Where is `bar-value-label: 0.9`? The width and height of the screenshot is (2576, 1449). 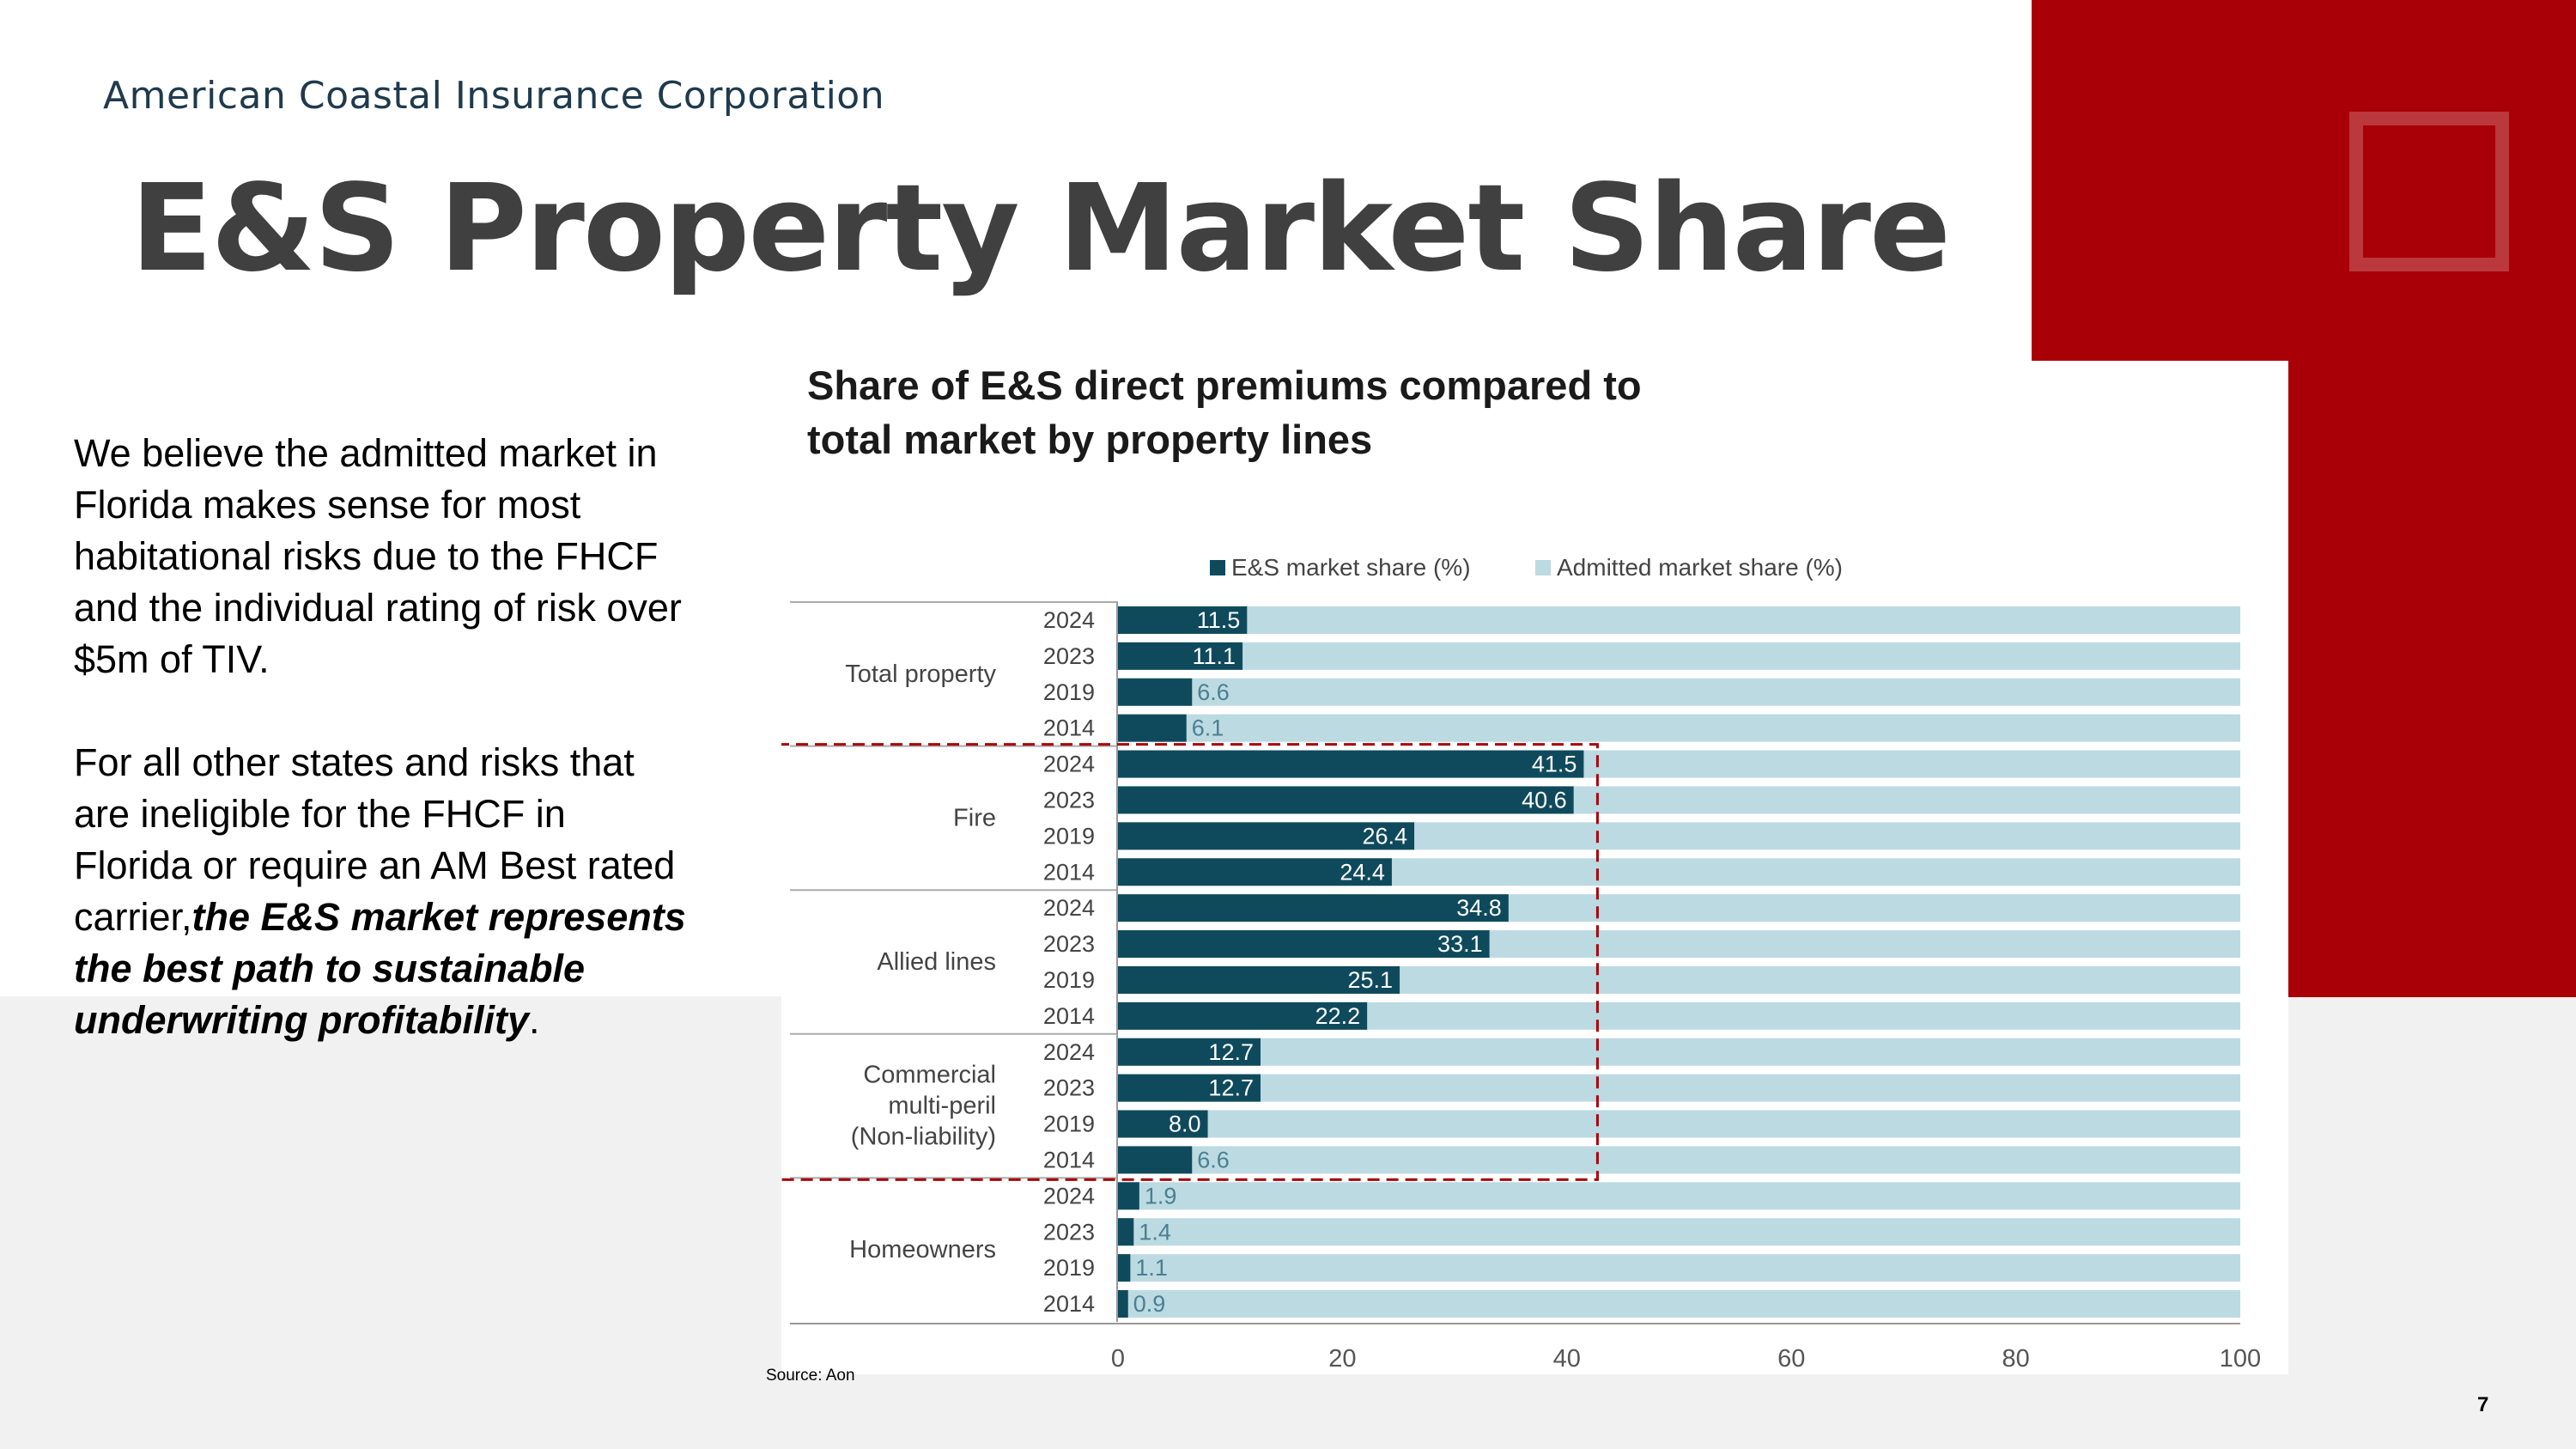 bar-value-label: 0.9 is located at coordinates (1149, 1304).